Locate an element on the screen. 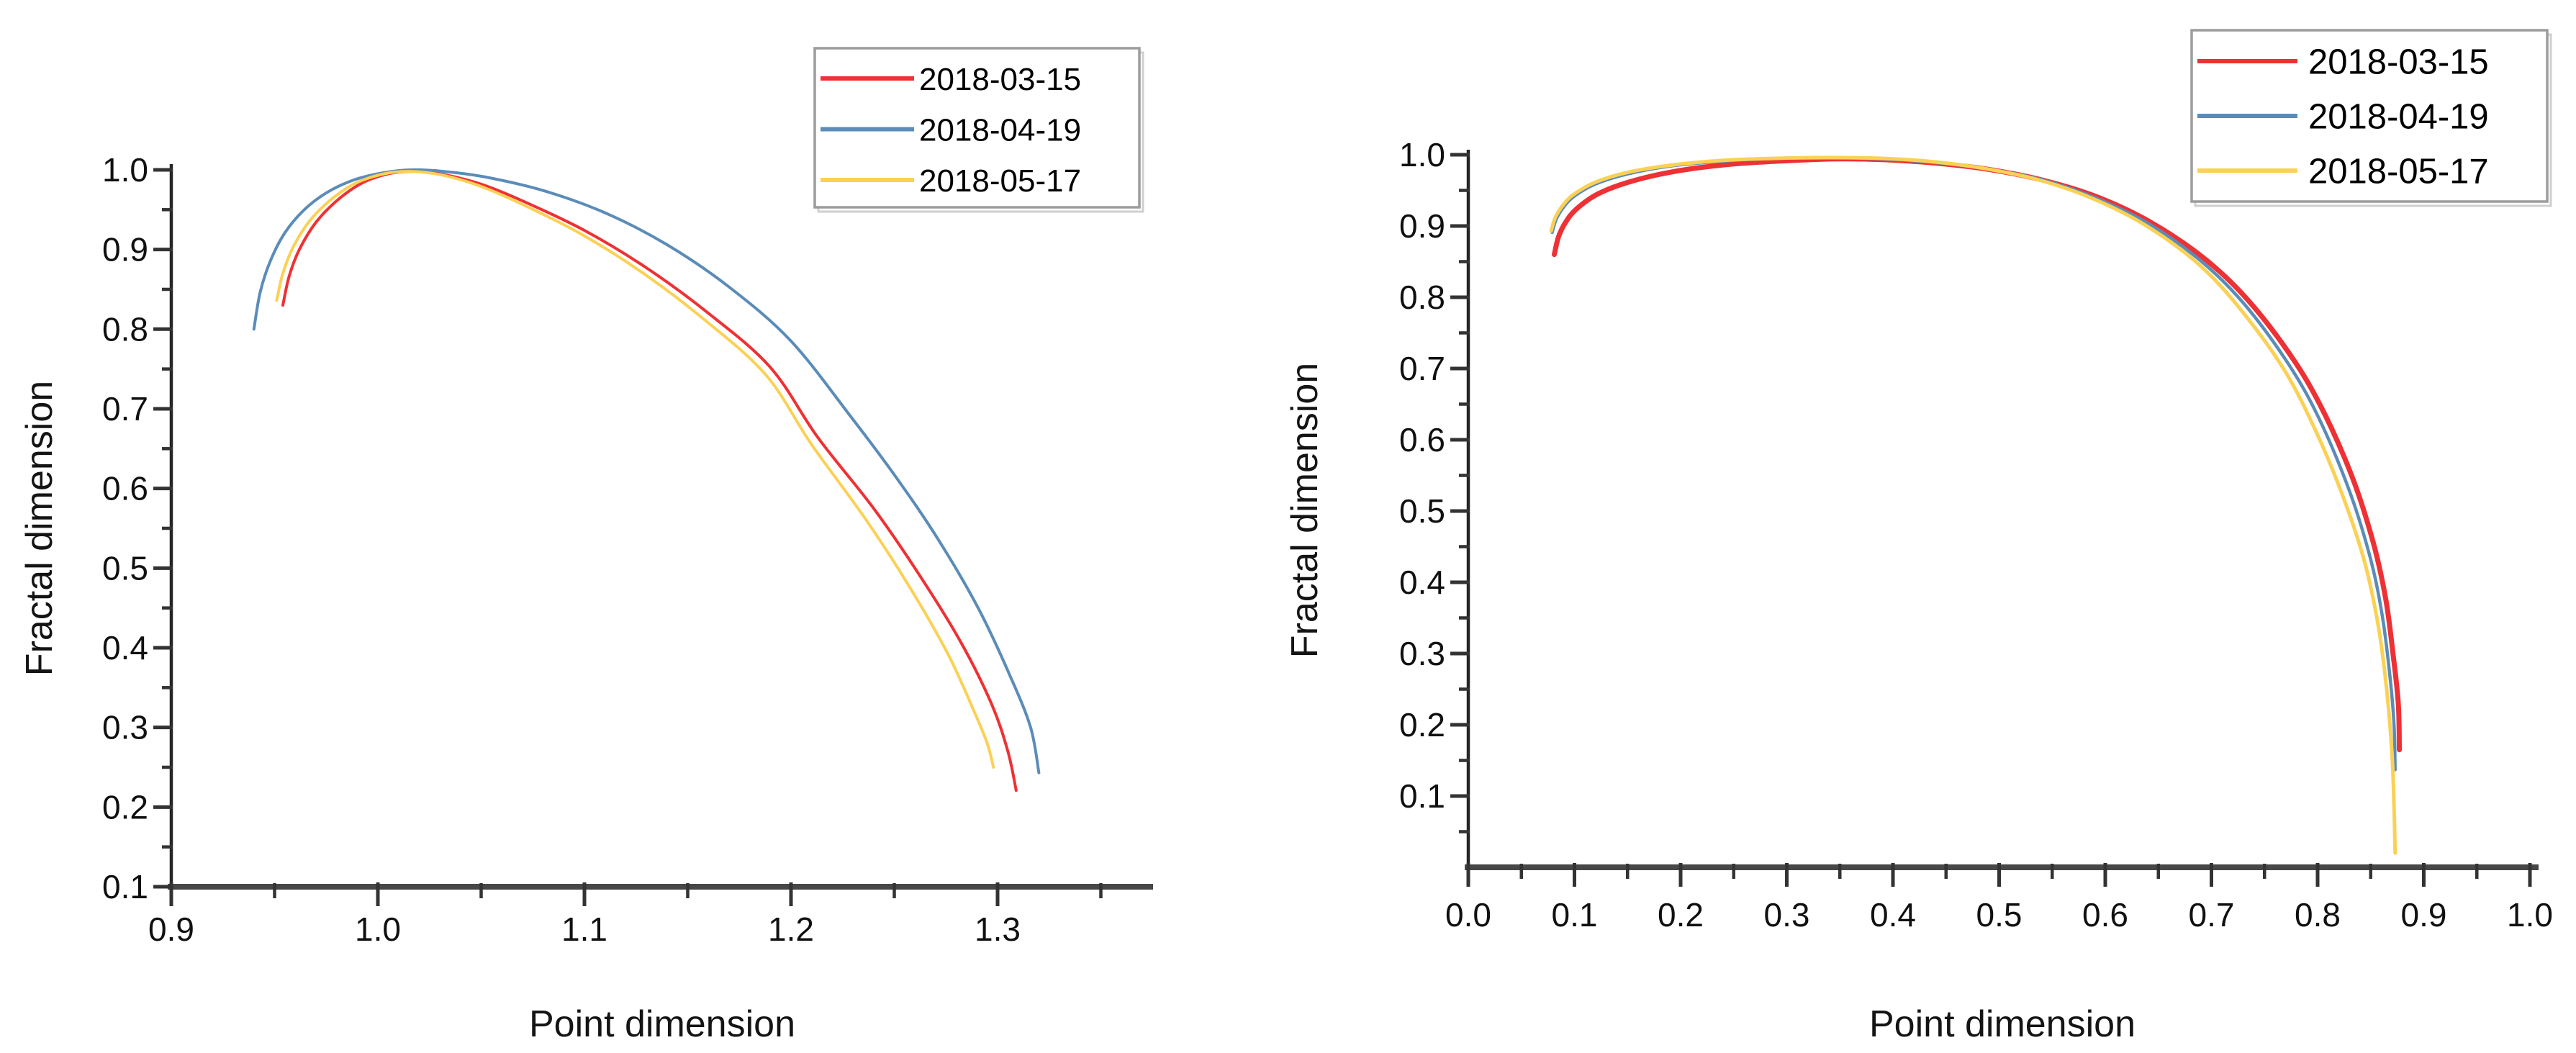 The width and height of the screenshot is (2576, 1053). x-tick-label: 1.1 is located at coordinates (584, 929).